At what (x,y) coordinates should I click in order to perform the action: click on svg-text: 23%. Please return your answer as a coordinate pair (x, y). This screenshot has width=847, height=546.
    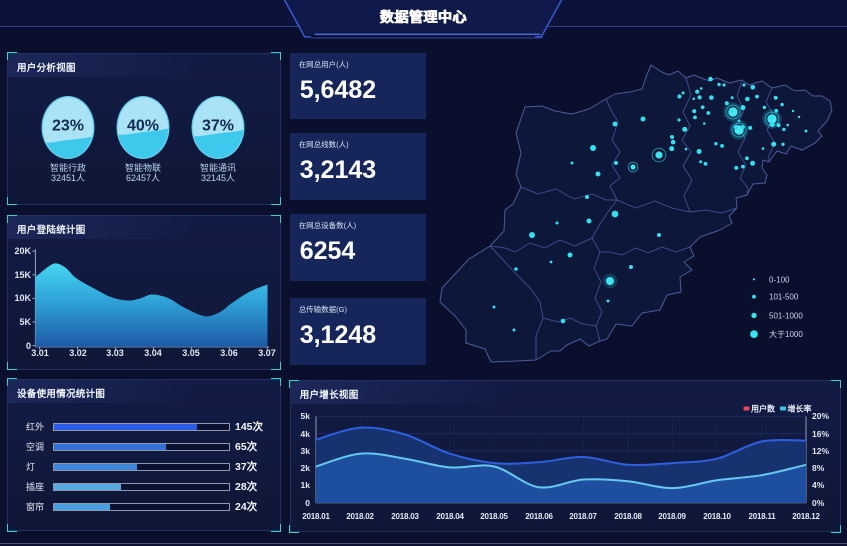
    Looking at the image, I should click on (68, 125).